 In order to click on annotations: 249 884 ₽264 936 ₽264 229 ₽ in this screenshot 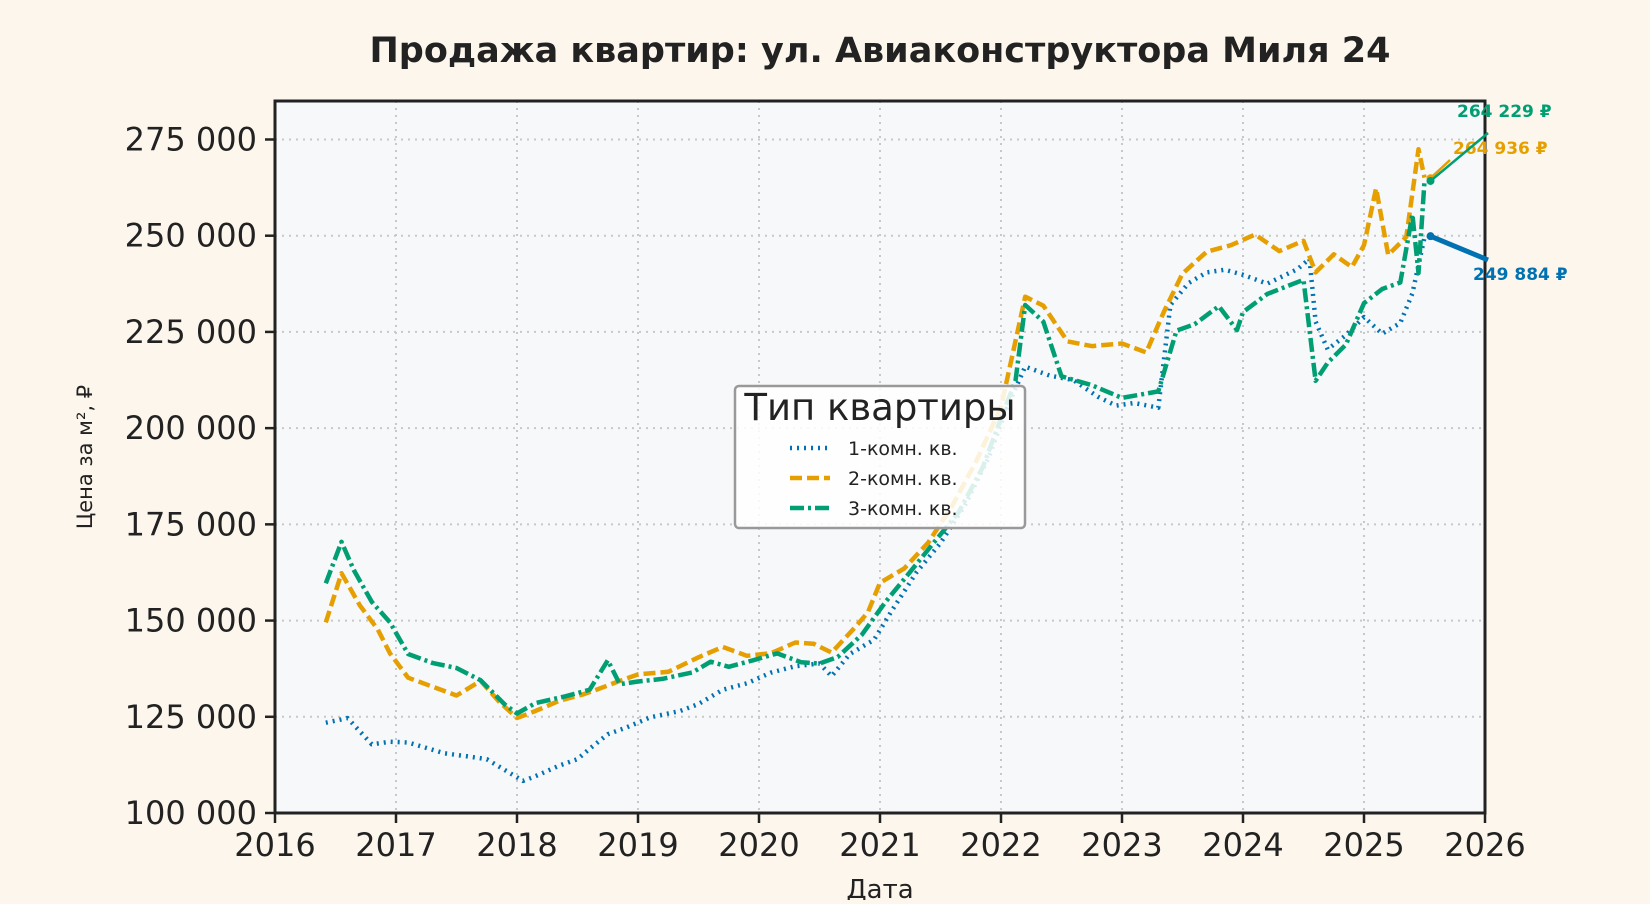, I will do `click(1497, 193)`.